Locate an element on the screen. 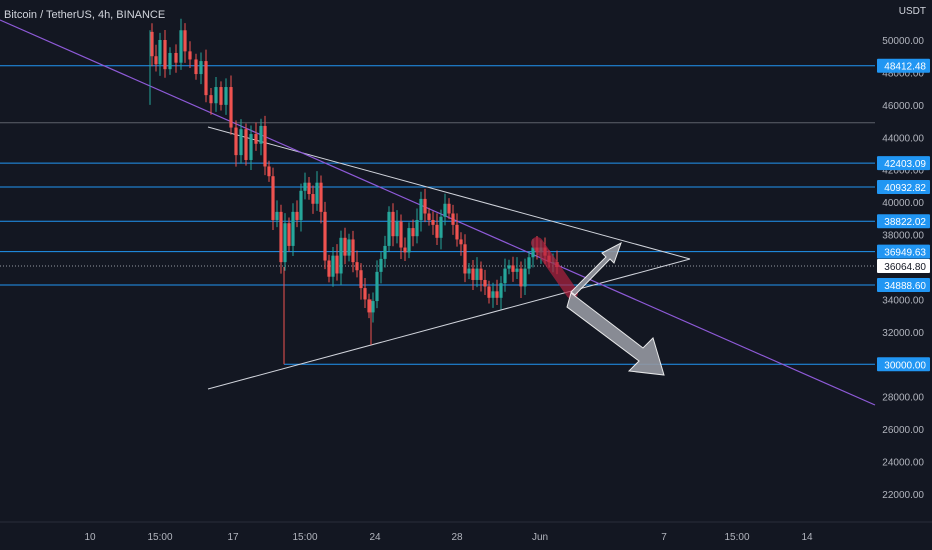 The height and width of the screenshot is (550, 932). y-tick-label: 32000.00 is located at coordinates (903, 333).